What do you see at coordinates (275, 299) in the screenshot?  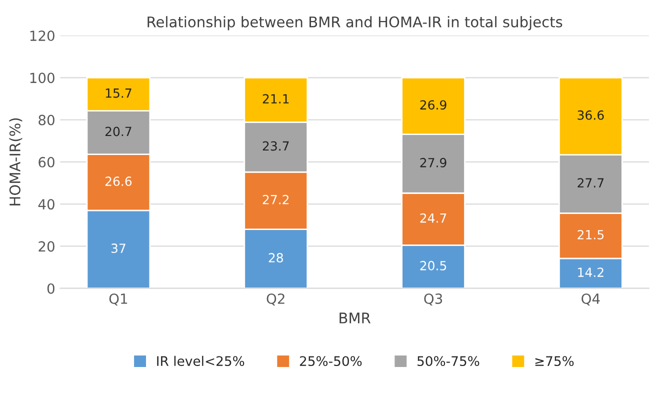 I see `x-tick-label: Q2` at bounding box center [275, 299].